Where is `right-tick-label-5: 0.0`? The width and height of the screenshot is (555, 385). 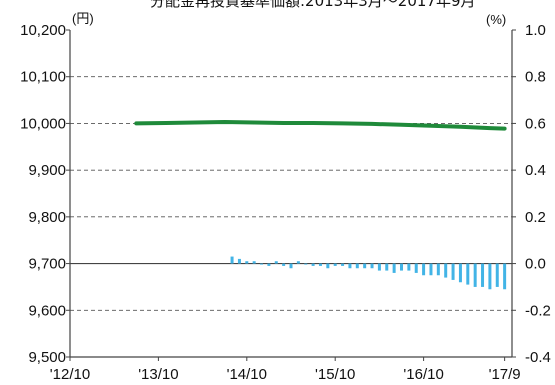
right-tick-label-5: 0.0 is located at coordinates (535, 264).